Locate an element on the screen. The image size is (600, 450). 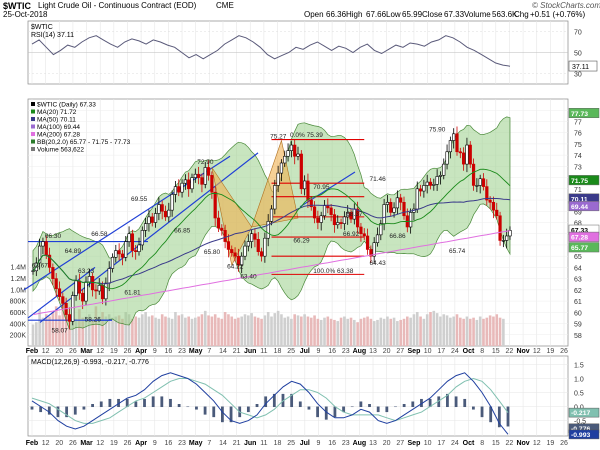
volume-tick-label: 200K is located at coordinates (18, 336).